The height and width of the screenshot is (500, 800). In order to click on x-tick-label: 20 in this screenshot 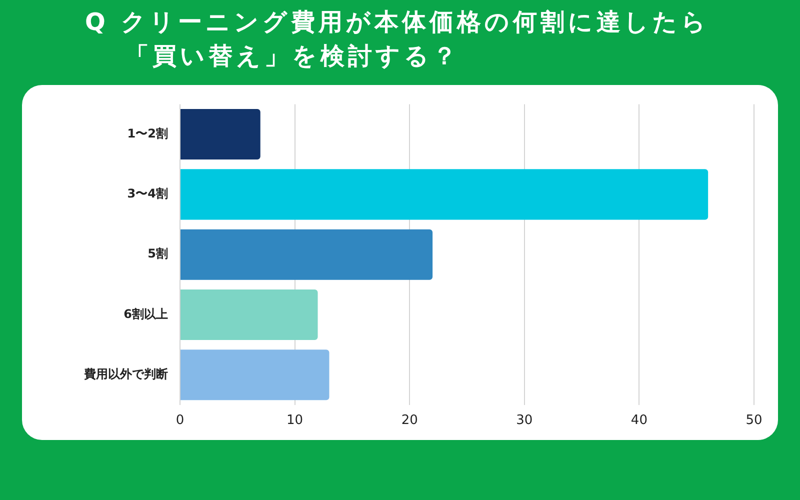, I will do `click(409, 420)`.